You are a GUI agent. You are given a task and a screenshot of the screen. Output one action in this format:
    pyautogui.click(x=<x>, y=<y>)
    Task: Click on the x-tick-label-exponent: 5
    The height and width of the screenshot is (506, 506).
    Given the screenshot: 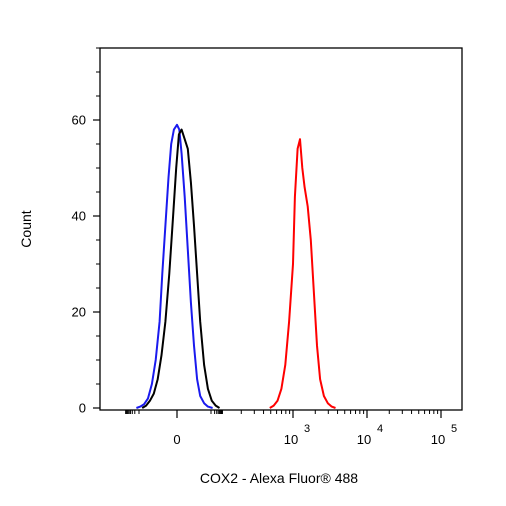 What is the action you would take?
    pyautogui.click(x=454, y=429)
    